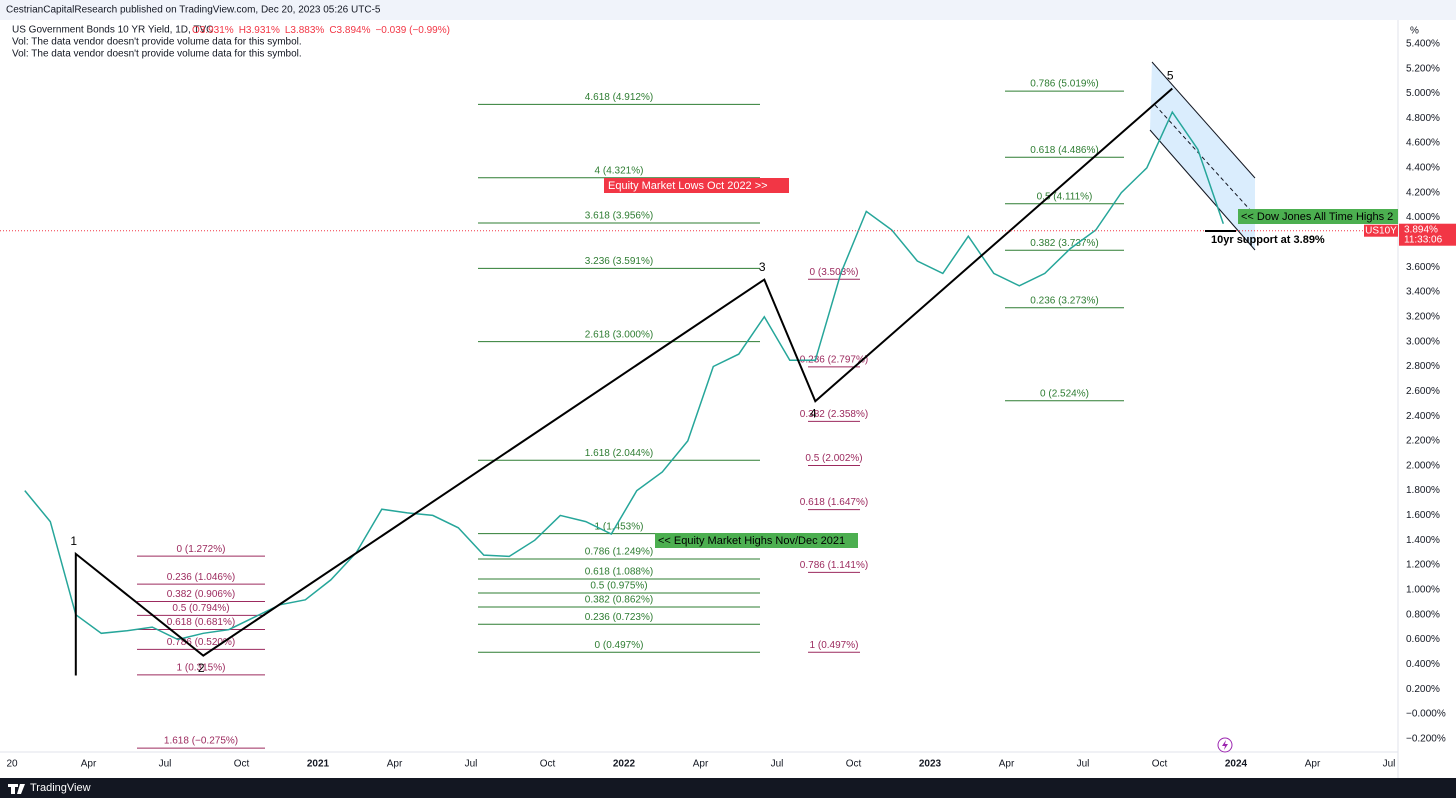 The width and height of the screenshot is (1456, 798). I want to click on y-tick-label: 4.200%, so click(1423, 192).